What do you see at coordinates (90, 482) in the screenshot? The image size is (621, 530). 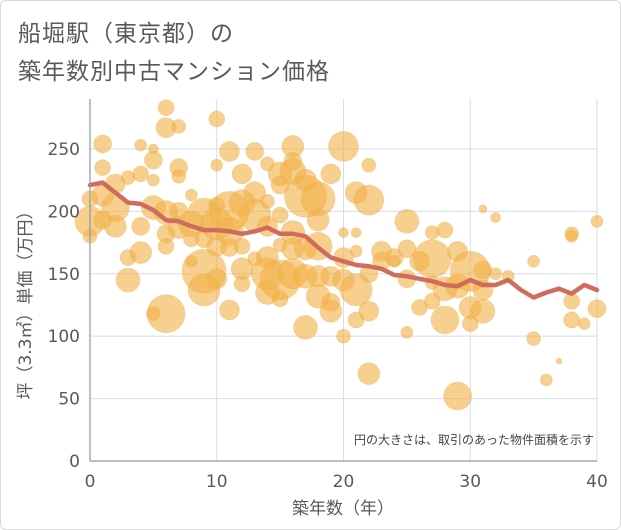 I see `x-tick-label: 0` at bounding box center [90, 482].